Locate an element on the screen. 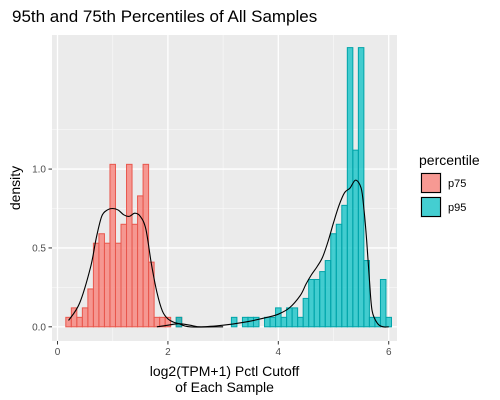 This screenshot has width=500, height=400. y-axis-label: density is located at coordinates (15, 188).